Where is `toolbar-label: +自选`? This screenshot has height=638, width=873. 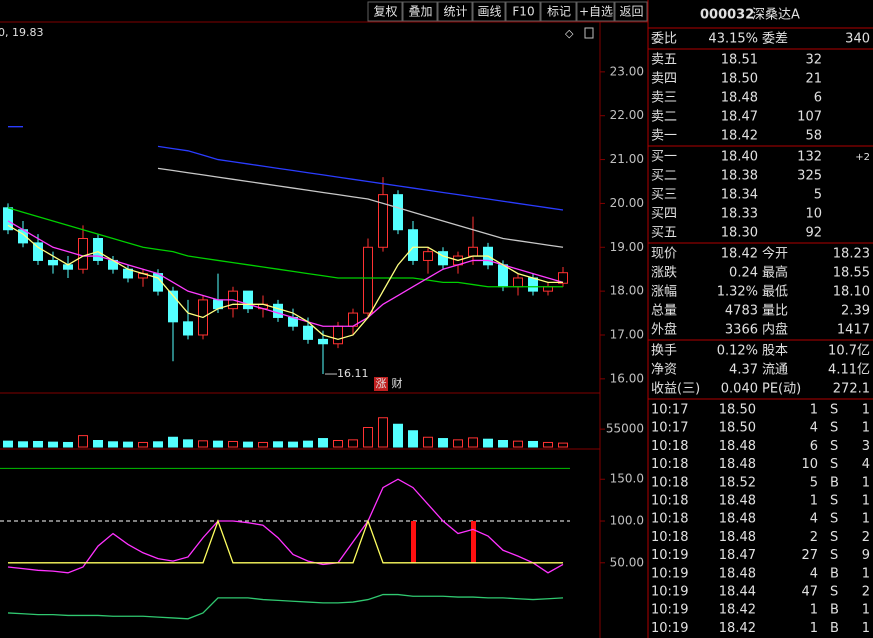 toolbar-label: +自选 is located at coordinates (596, 12).